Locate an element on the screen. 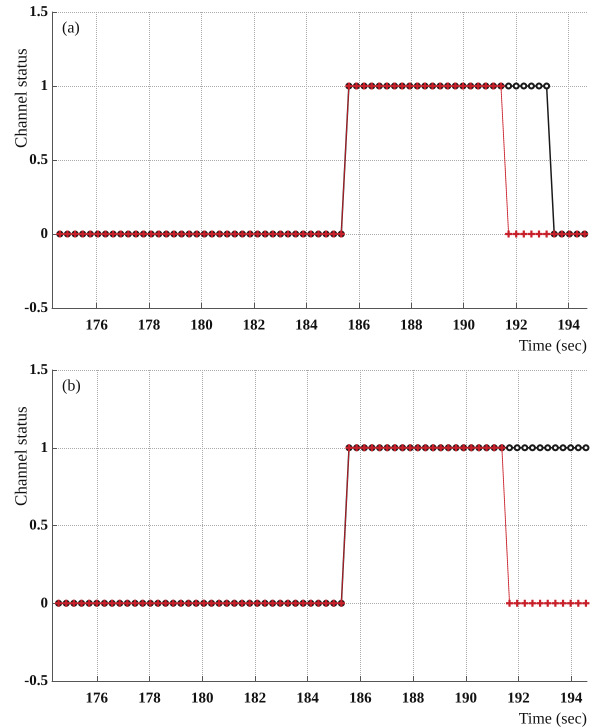 Image resolution: width=590 pixels, height=727 pixels. annotation: (a) is located at coordinates (71, 28).